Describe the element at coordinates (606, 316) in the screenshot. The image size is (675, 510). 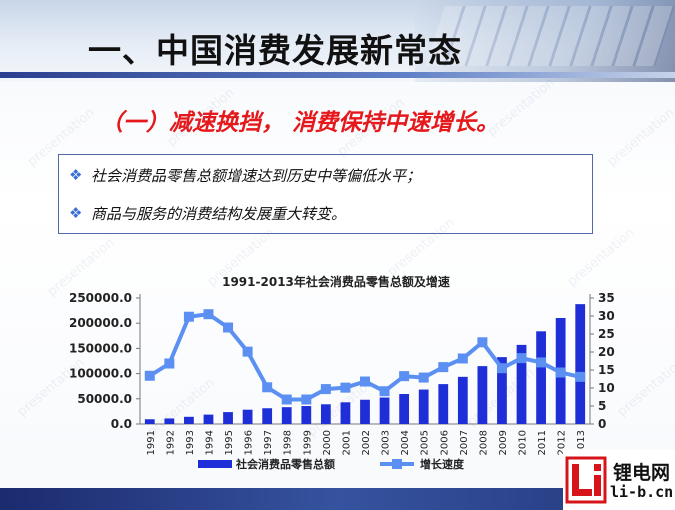
I see `y-right-tick-label: 30` at that location.